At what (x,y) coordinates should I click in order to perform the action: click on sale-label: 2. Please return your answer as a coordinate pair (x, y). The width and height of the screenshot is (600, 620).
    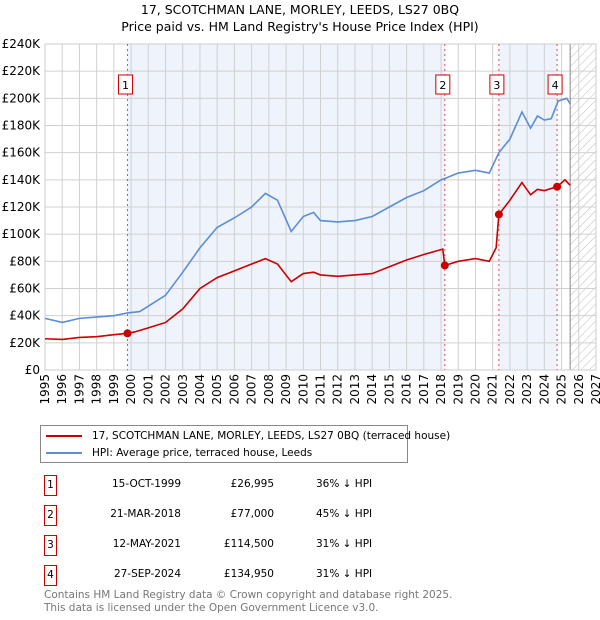
    Looking at the image, I should click on (442, 85).